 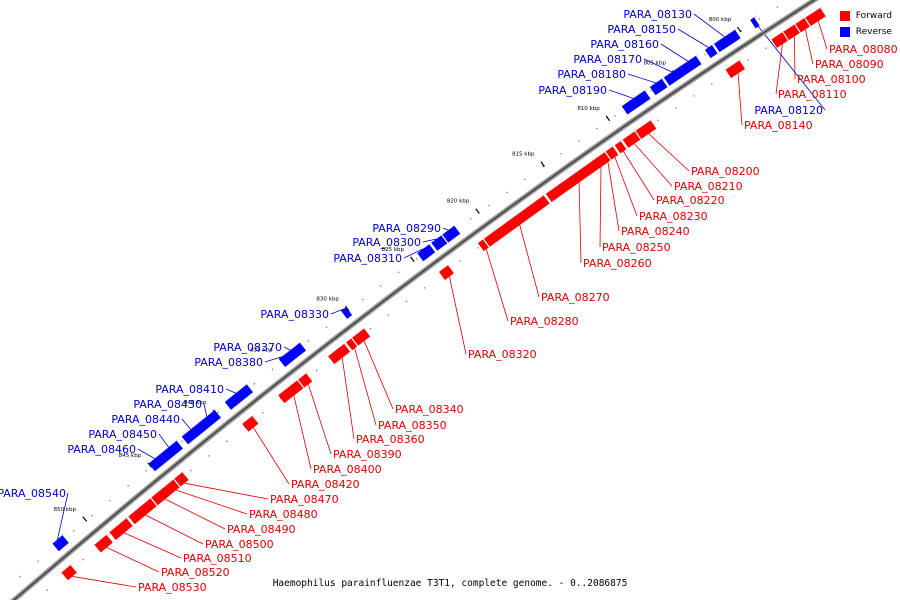 I want to click on legend-reverse-label: Reverse, so click(x=873, y=32).